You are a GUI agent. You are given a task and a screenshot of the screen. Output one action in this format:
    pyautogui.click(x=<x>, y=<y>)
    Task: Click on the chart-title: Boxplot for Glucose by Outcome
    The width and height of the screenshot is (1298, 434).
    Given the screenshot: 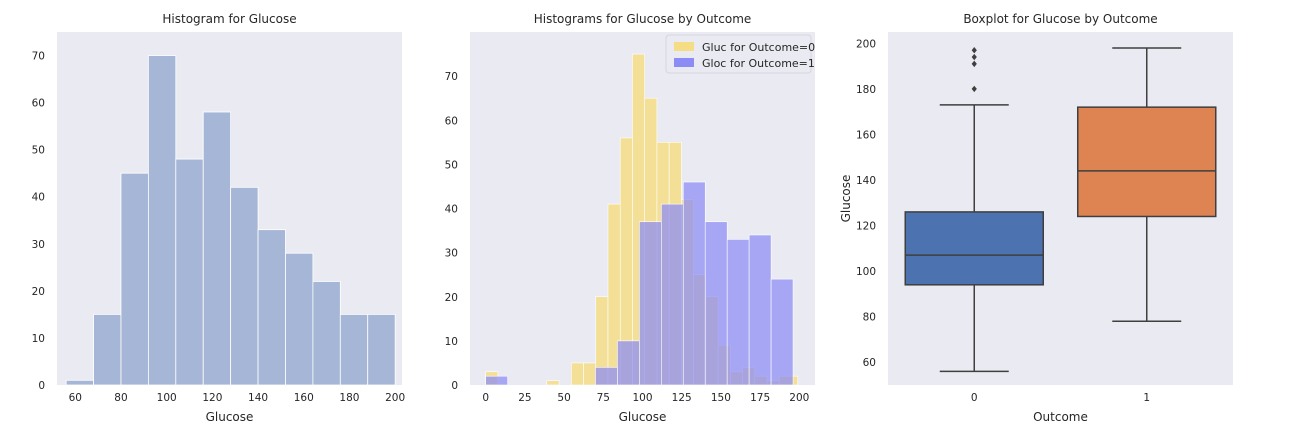 What is the action you would take?
    pyautogui.click(x=1060, y=19)
    